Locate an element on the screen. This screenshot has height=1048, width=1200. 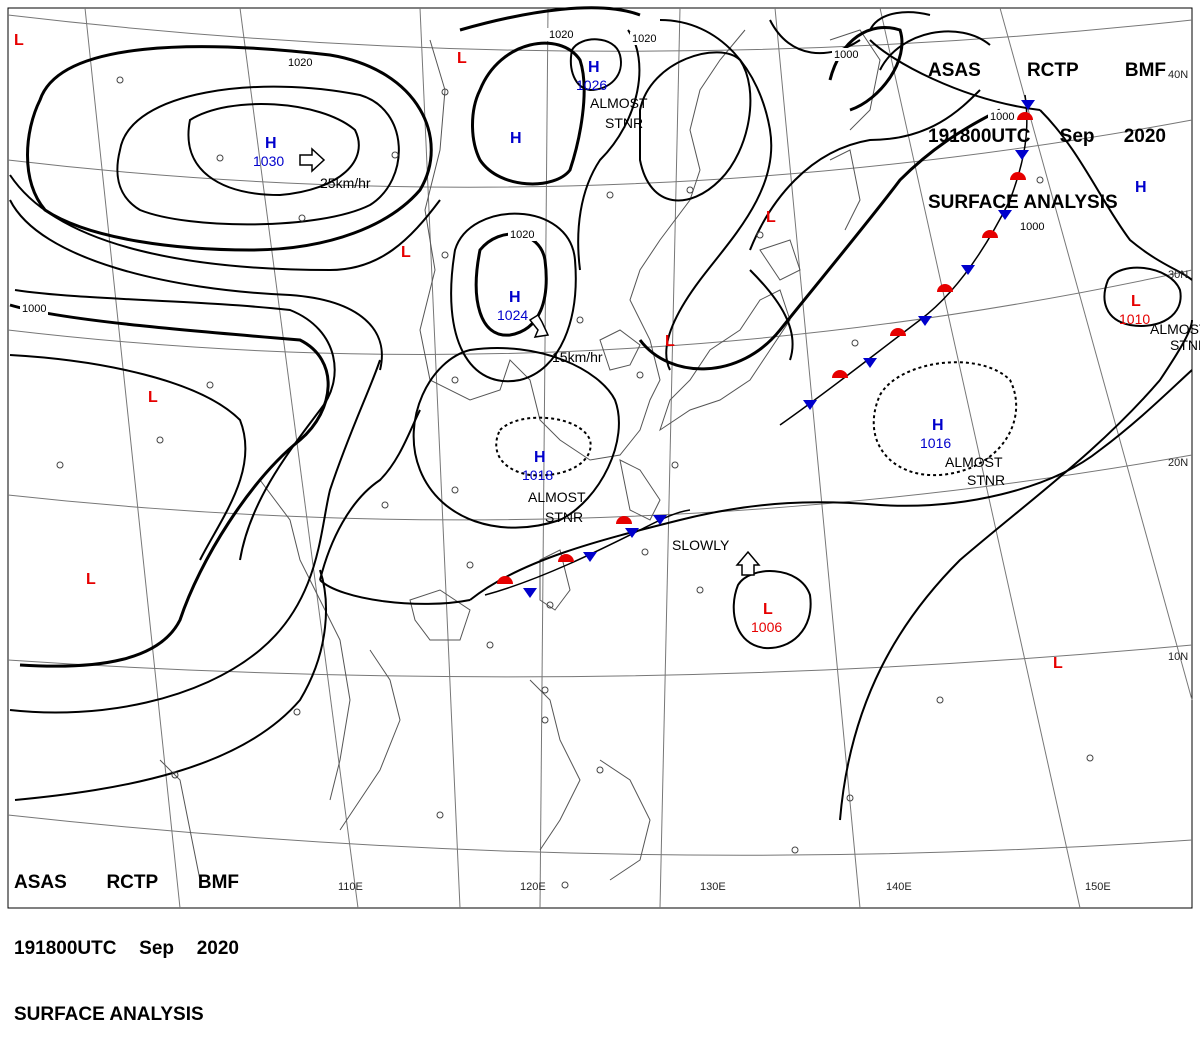
arrow-25kmh is located at coordinates (312, 160).